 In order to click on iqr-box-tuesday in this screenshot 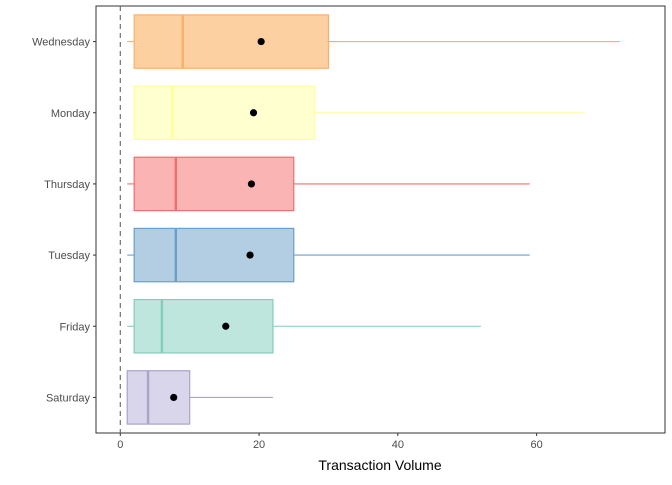, I will do `click(214, 255)`.